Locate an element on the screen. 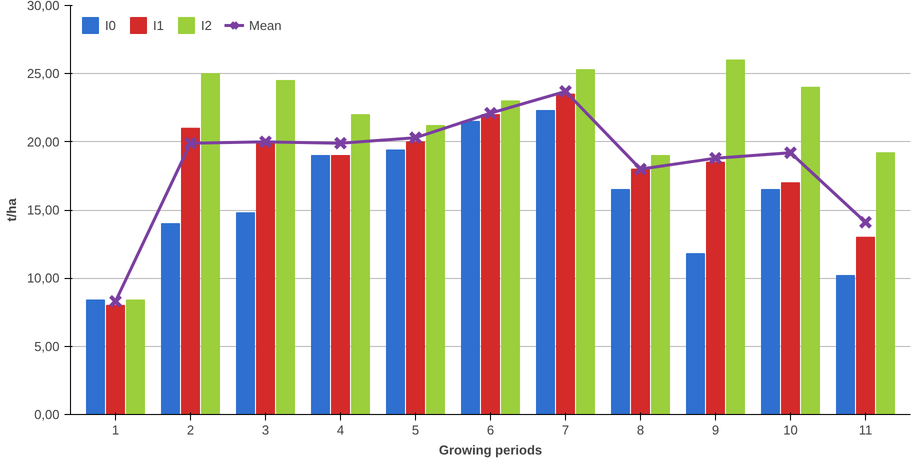  y-axis-title: t/ha is located at coordinates (11, 210).